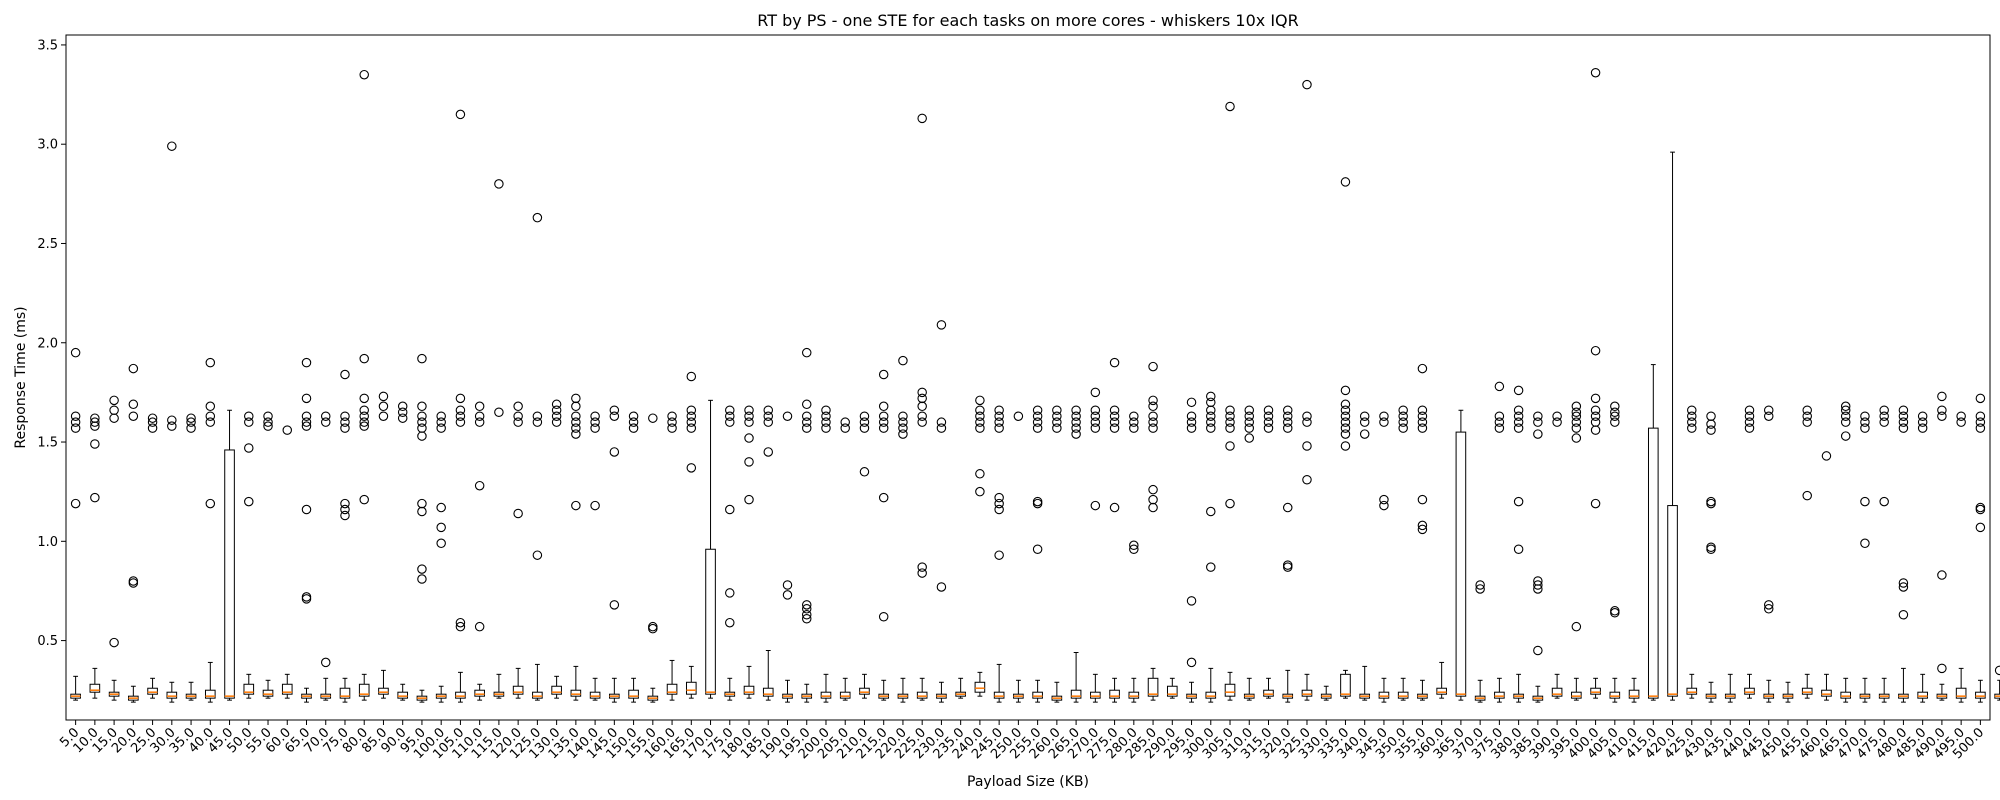  What do you see at coordinates (21, 377) in the screenshot?
I see `y-axis-label: Response Time (ms)` at bounding box center [21, 377].